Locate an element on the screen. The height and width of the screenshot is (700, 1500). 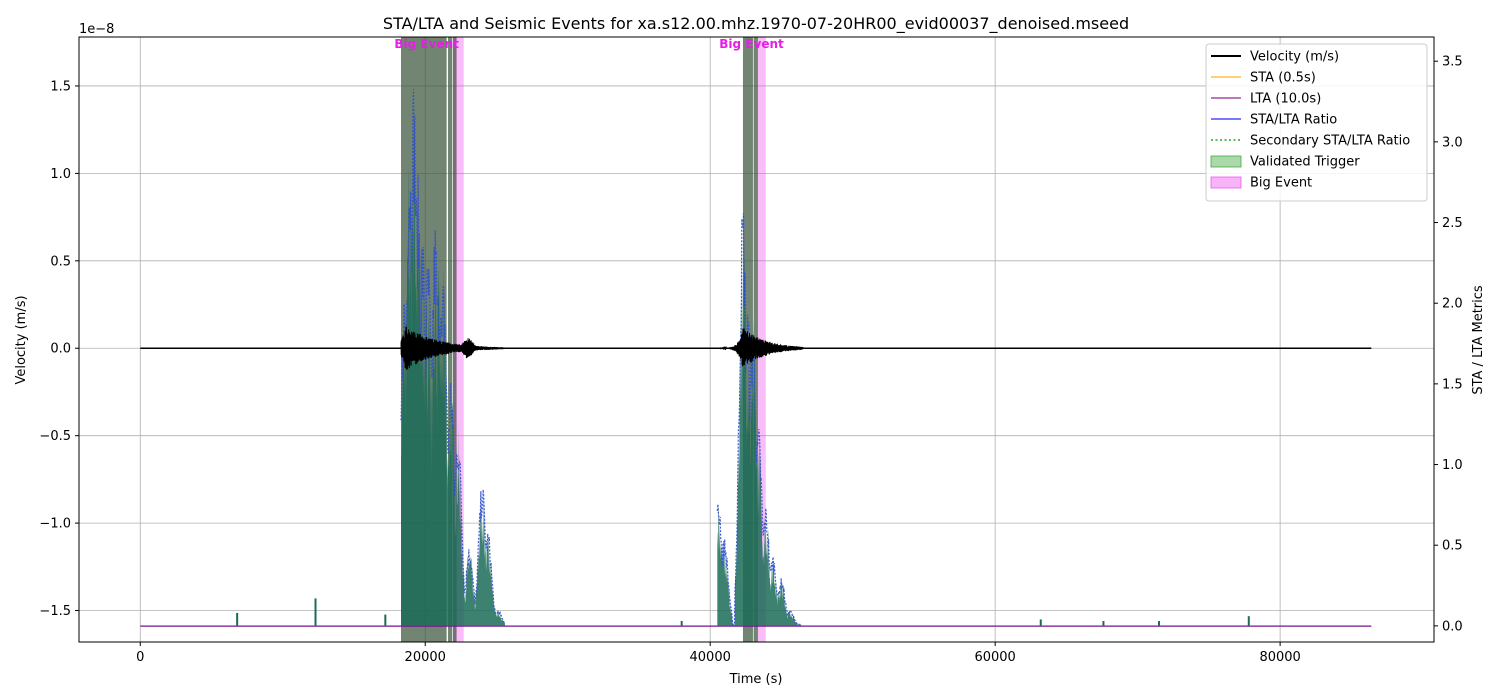
legend-label: LTA (10.0s) is located at coordinates (1285, 99).